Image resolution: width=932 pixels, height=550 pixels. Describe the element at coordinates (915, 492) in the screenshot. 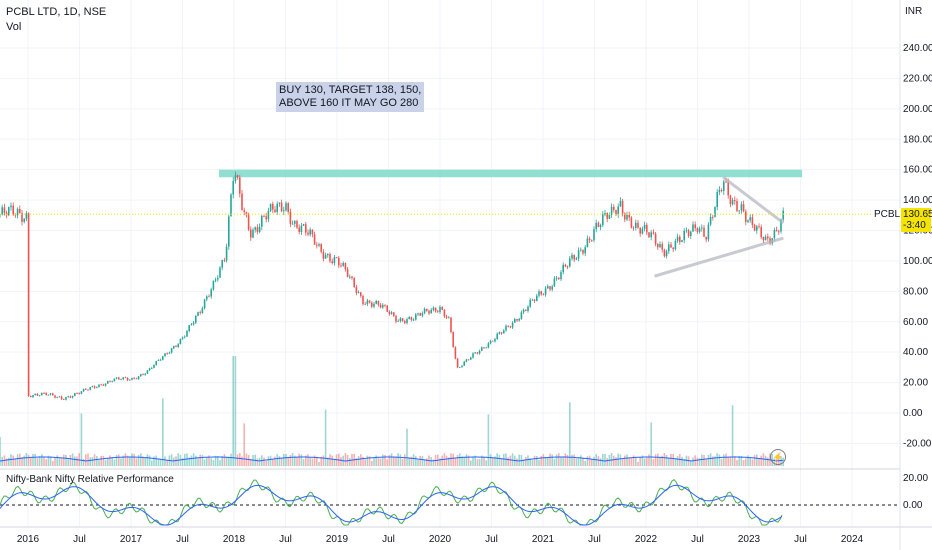

I see `indicator-axis: 20.00 0.00` at that location.